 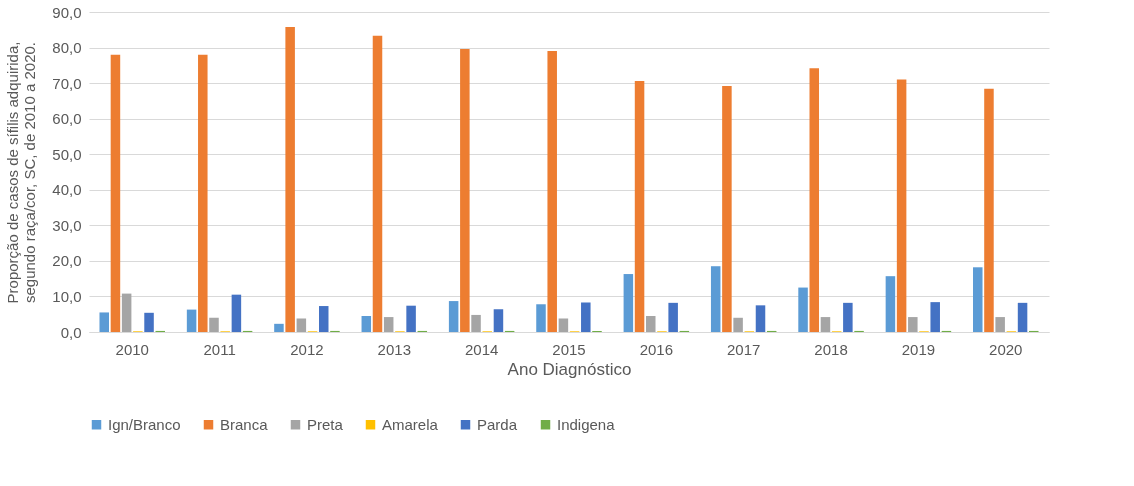 I want to click on x-tick-label: 2018, so click(x=831, y=349).